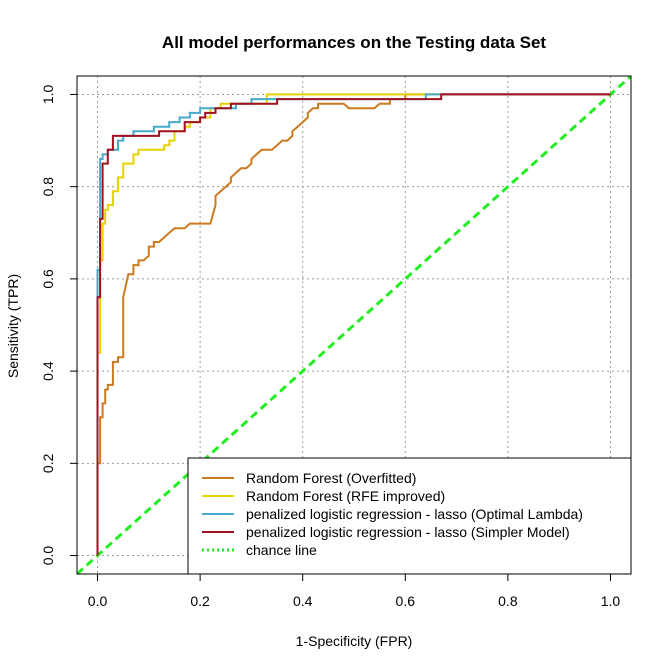 This screenshot has height=672, width=672. I want to click on y-axis-label: Sensitivity (TPR), so click(13, 326).